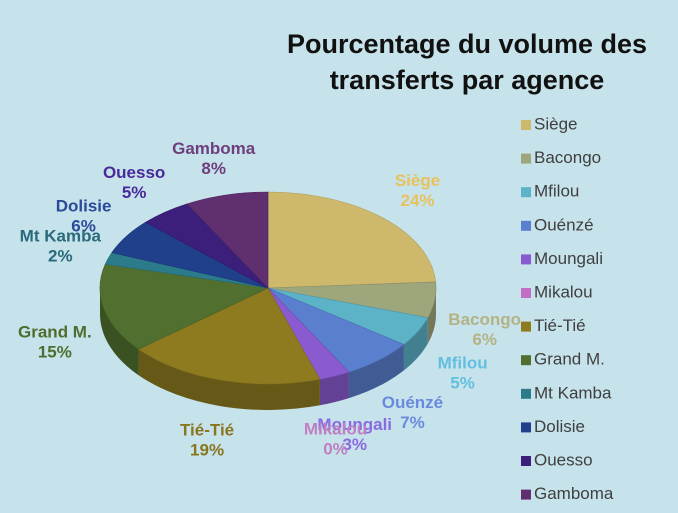 Image resolution: width=678 pixels, height=513 pixels. I want to click on legend-label: Mt Kamba, so click(573, 392).